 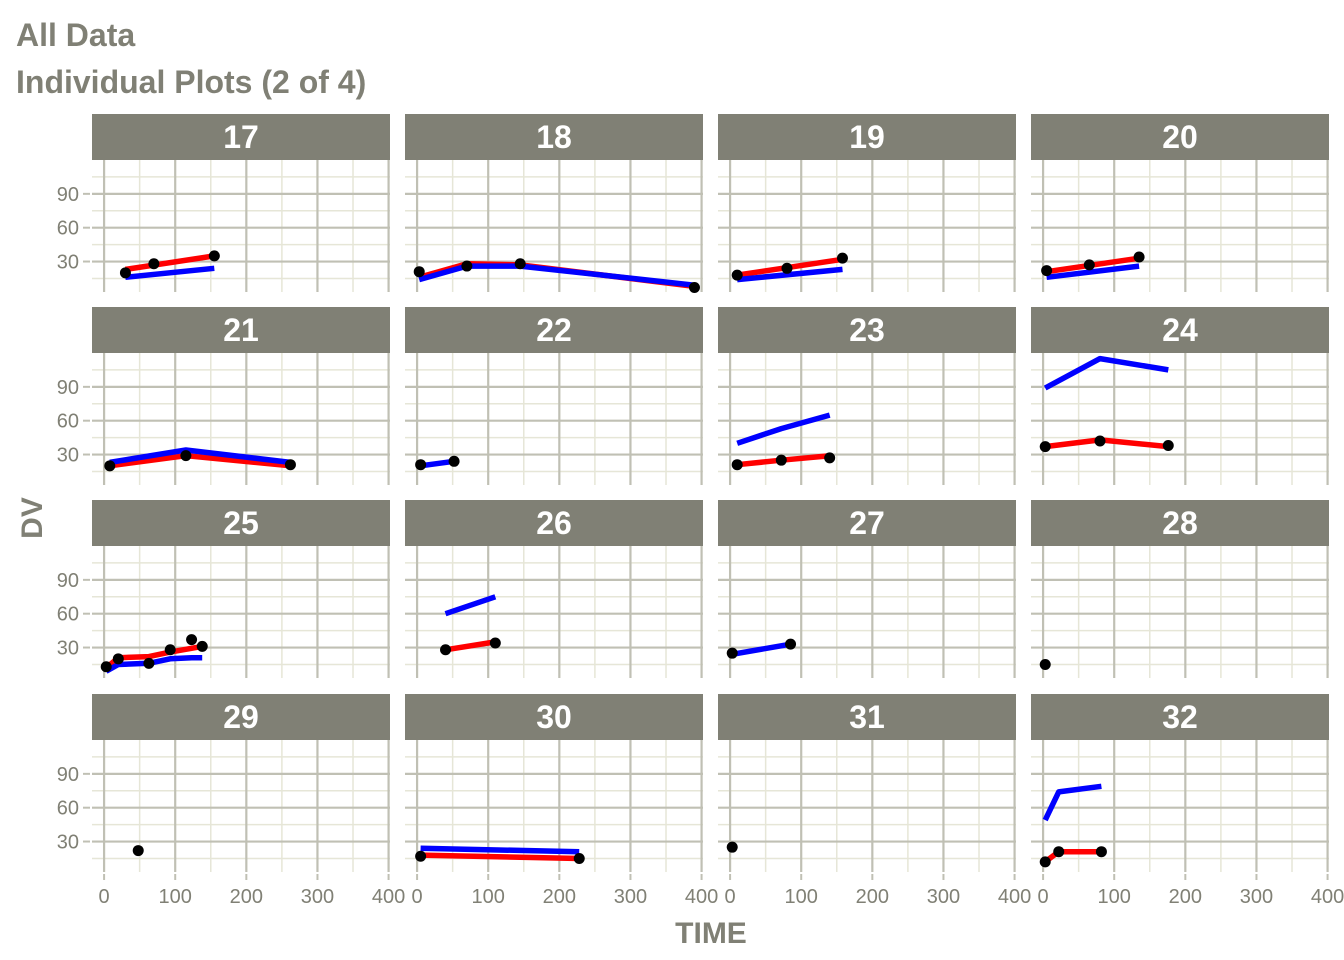 I want to click on facet-panel-17: 17 30 60 90, so click(x=223, y=203).